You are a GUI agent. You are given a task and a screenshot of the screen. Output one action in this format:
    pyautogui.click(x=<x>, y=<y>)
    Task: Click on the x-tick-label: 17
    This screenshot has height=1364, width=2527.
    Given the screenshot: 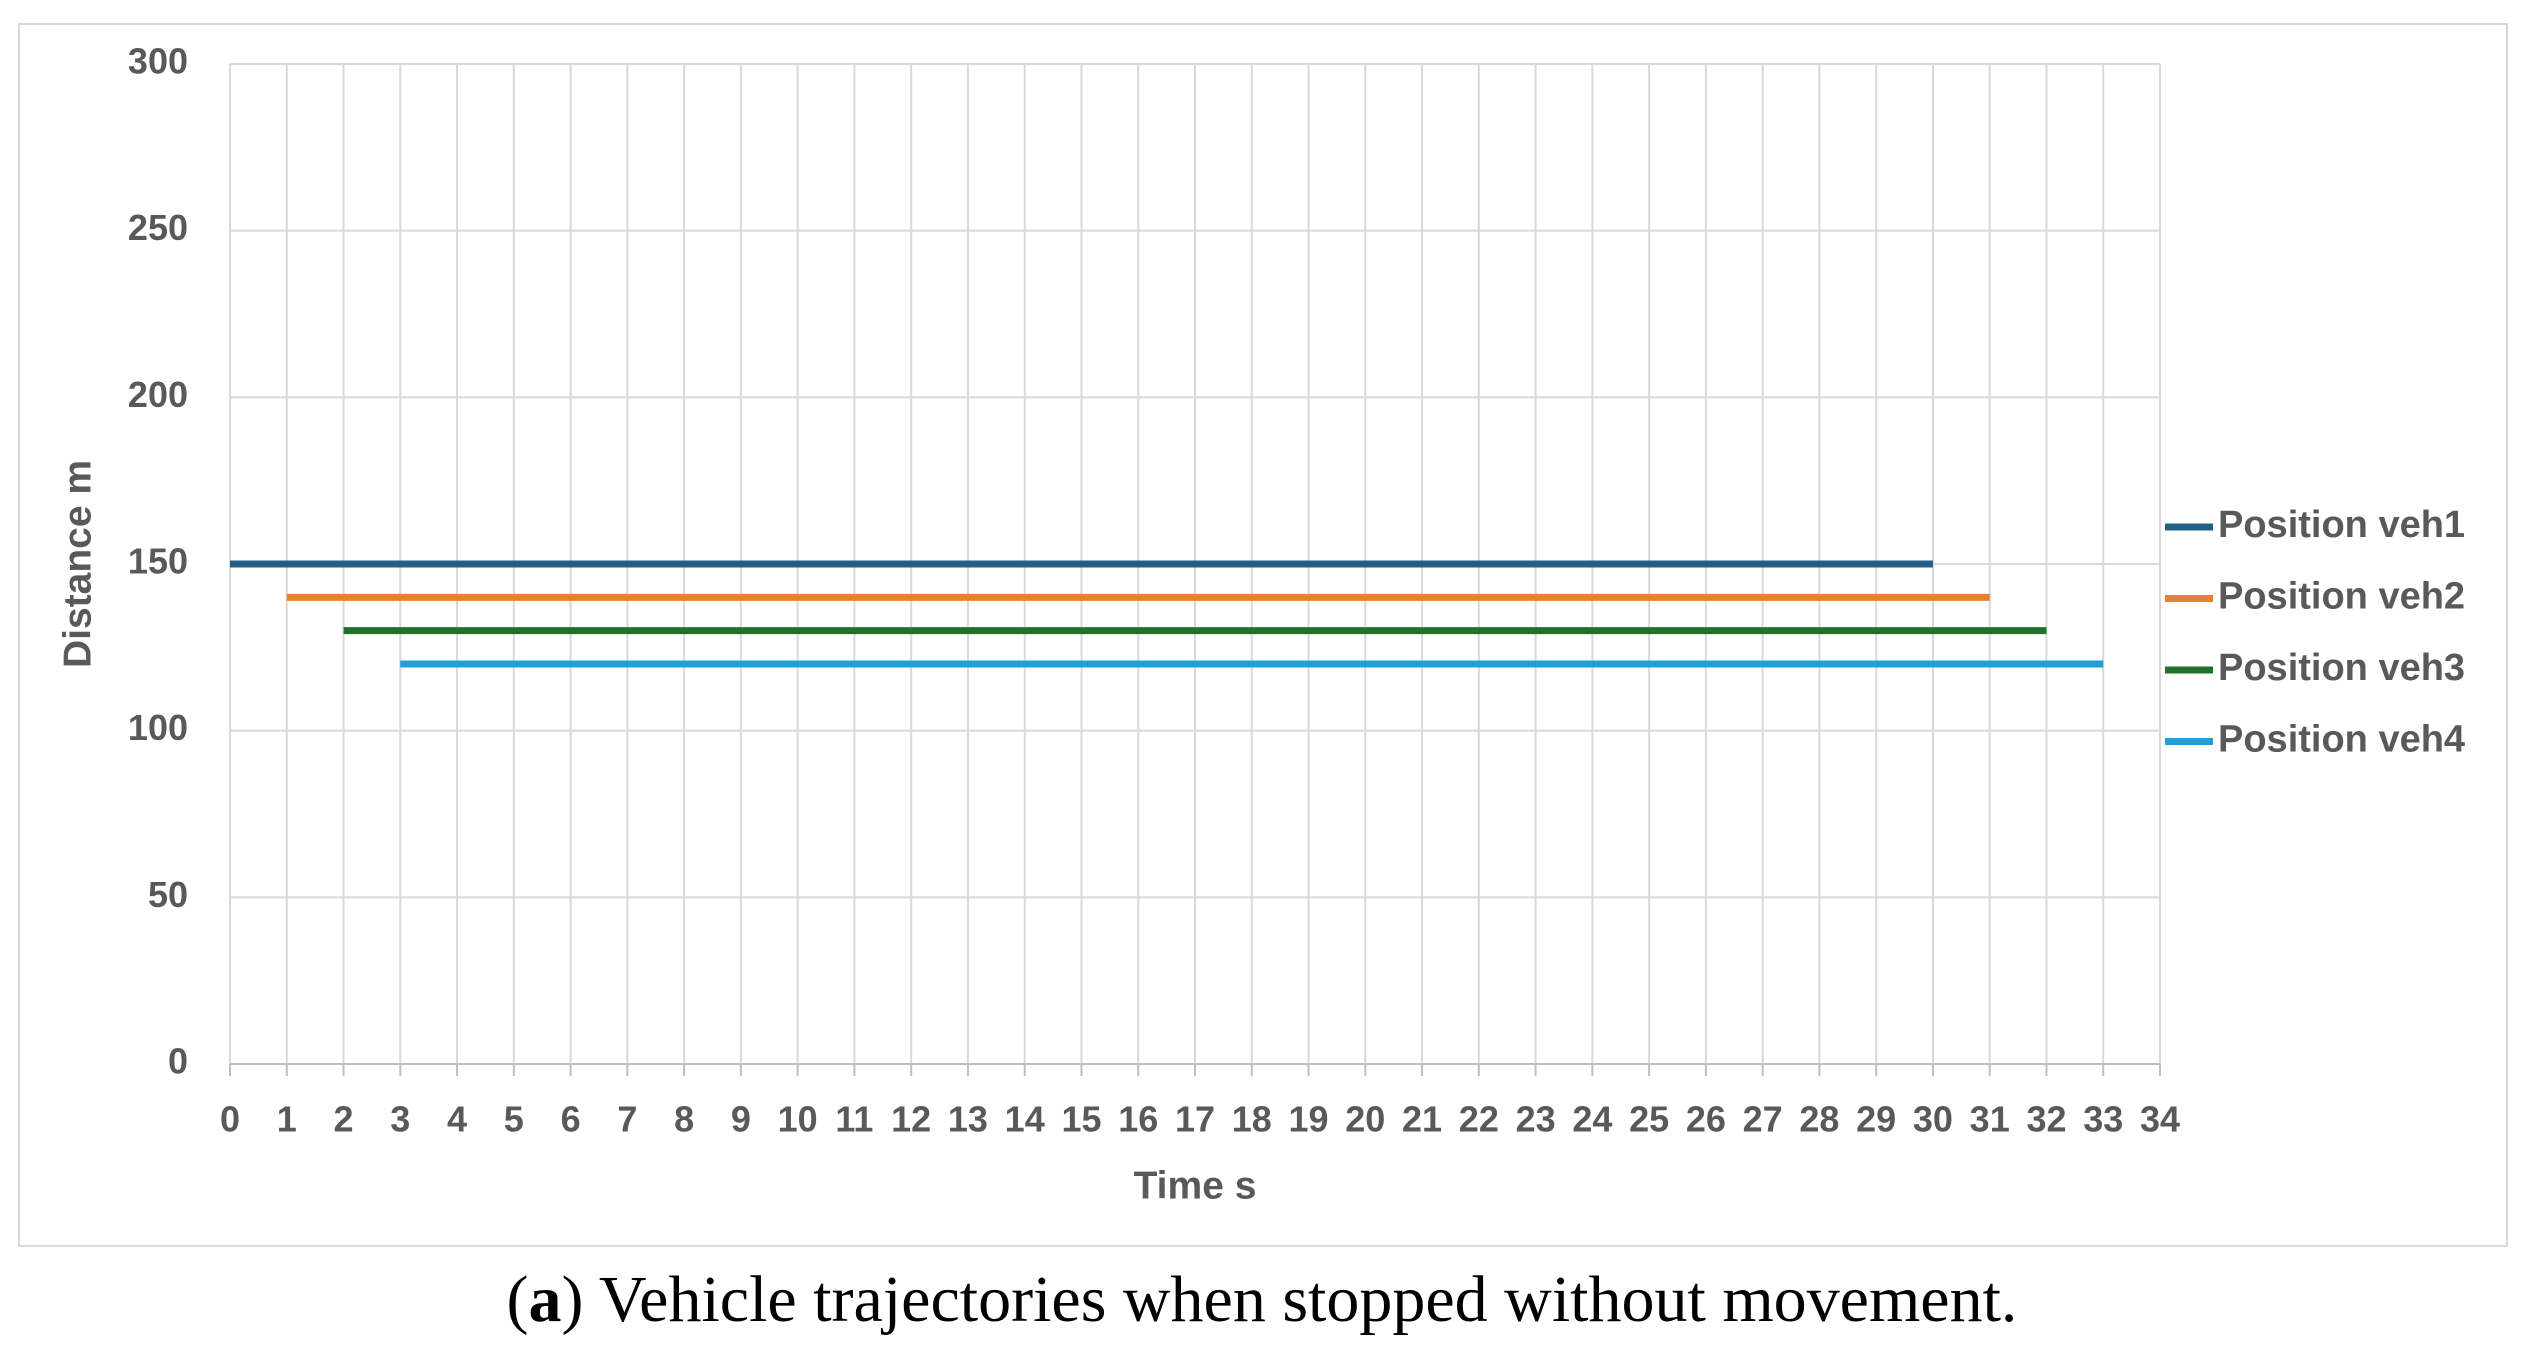 What is the action you would take?
    pyautogui.click(x=1195, y=1119)
    